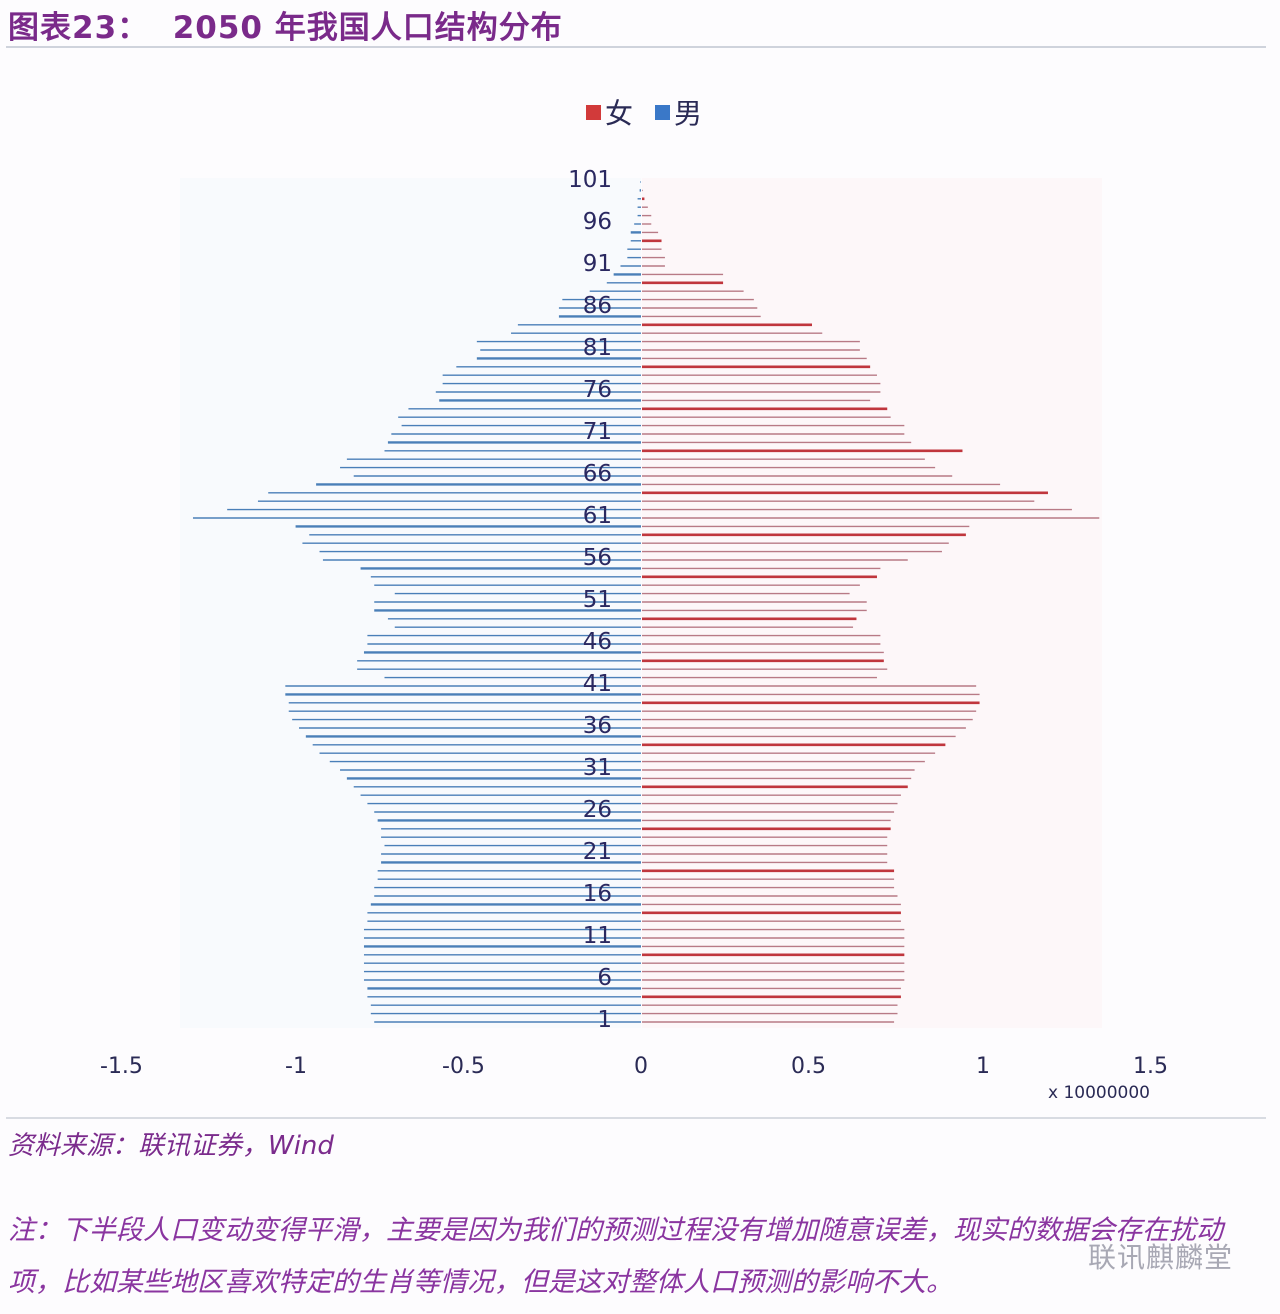  What do you see at coordinates (597, 768) in the screenshot?
I see `y-tick-label: 31` at bounding box center [597, 768].